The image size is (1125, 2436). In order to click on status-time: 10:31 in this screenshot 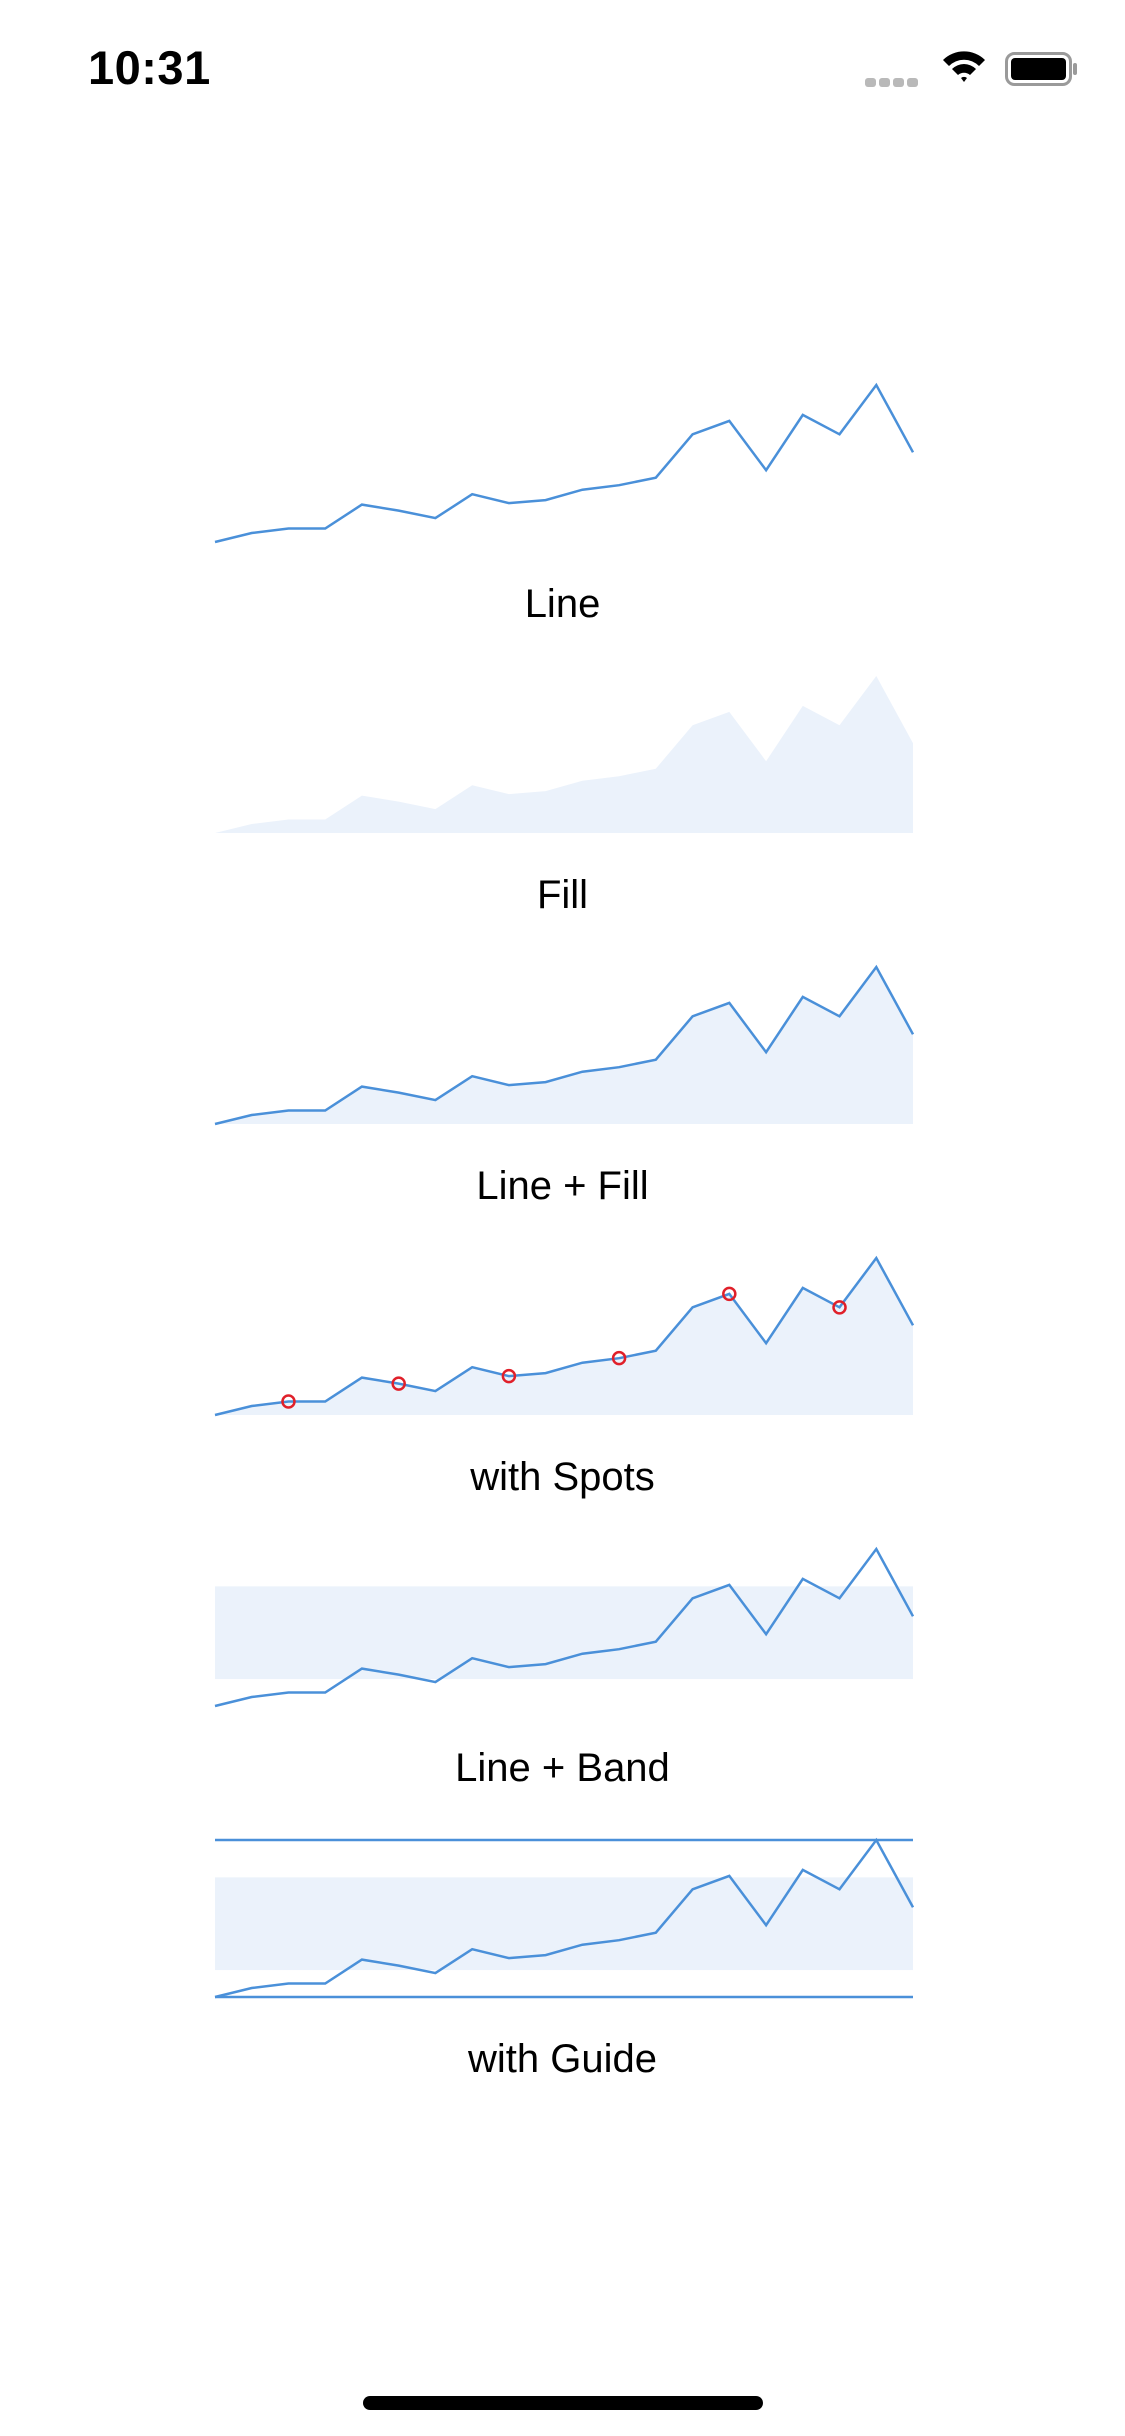, I will do `click(149, 67)`.